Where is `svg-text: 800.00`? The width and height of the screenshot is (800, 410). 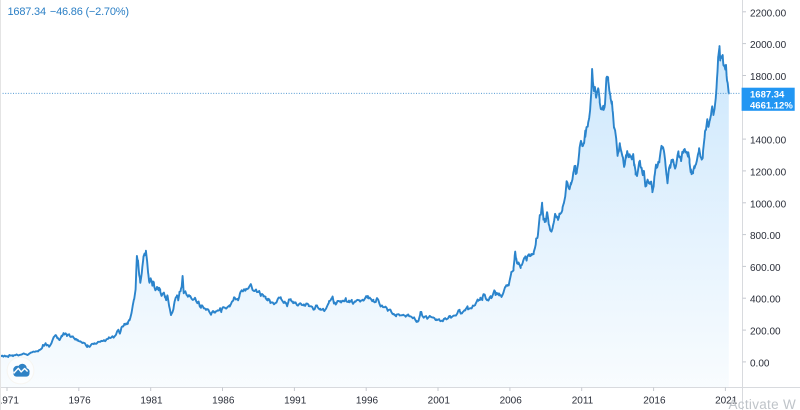
svg-text: 800.00 is located at coordinates (765, 236).